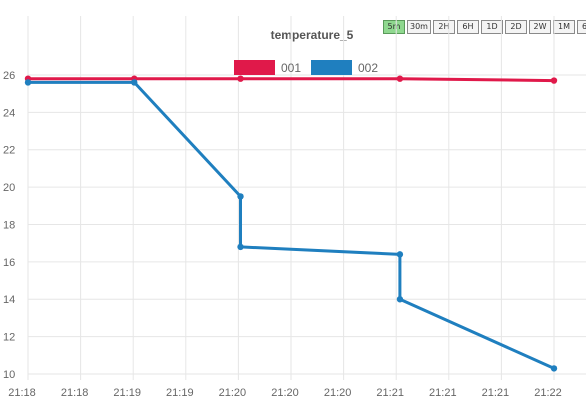  What do you see at coordinates (9, 375) in the screenshot?
I see `y-tick-label: 10` at bounding box center [9, 375].